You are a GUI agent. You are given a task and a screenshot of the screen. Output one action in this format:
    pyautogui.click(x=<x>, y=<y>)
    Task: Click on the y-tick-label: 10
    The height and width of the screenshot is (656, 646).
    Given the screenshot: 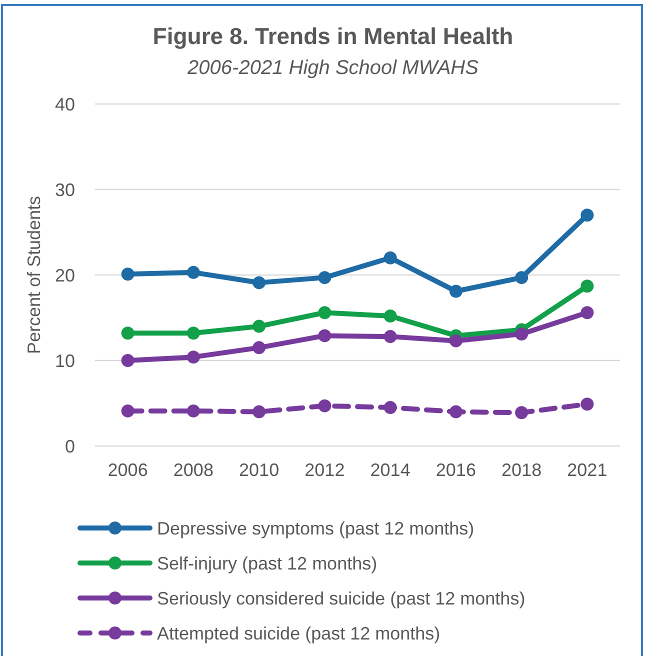 What is the action you would take?
    pyautogui.click(x=64, y=360)
    